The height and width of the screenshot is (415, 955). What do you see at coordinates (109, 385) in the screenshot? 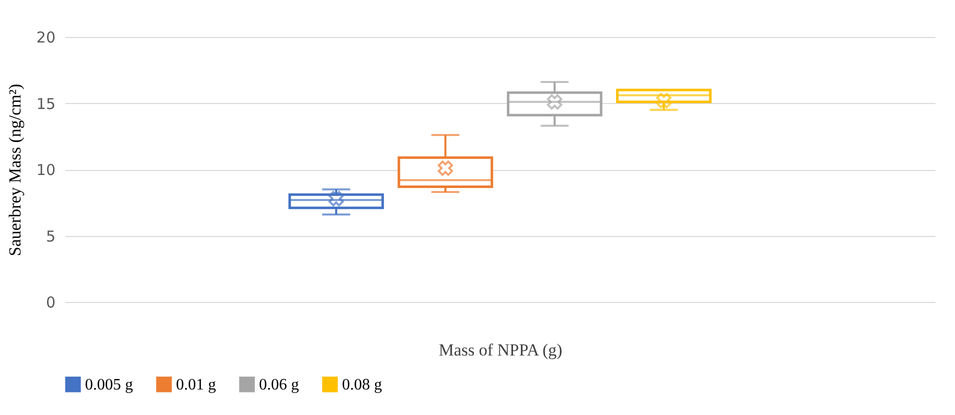
I see `legend-label: 0.005 g` at bounding box center [109, 385].